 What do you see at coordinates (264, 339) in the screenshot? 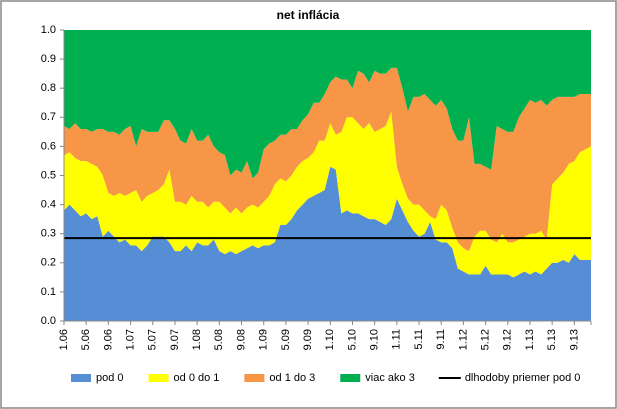
I see `x-tick-label: 1.09` at bounding box center [264, 339].